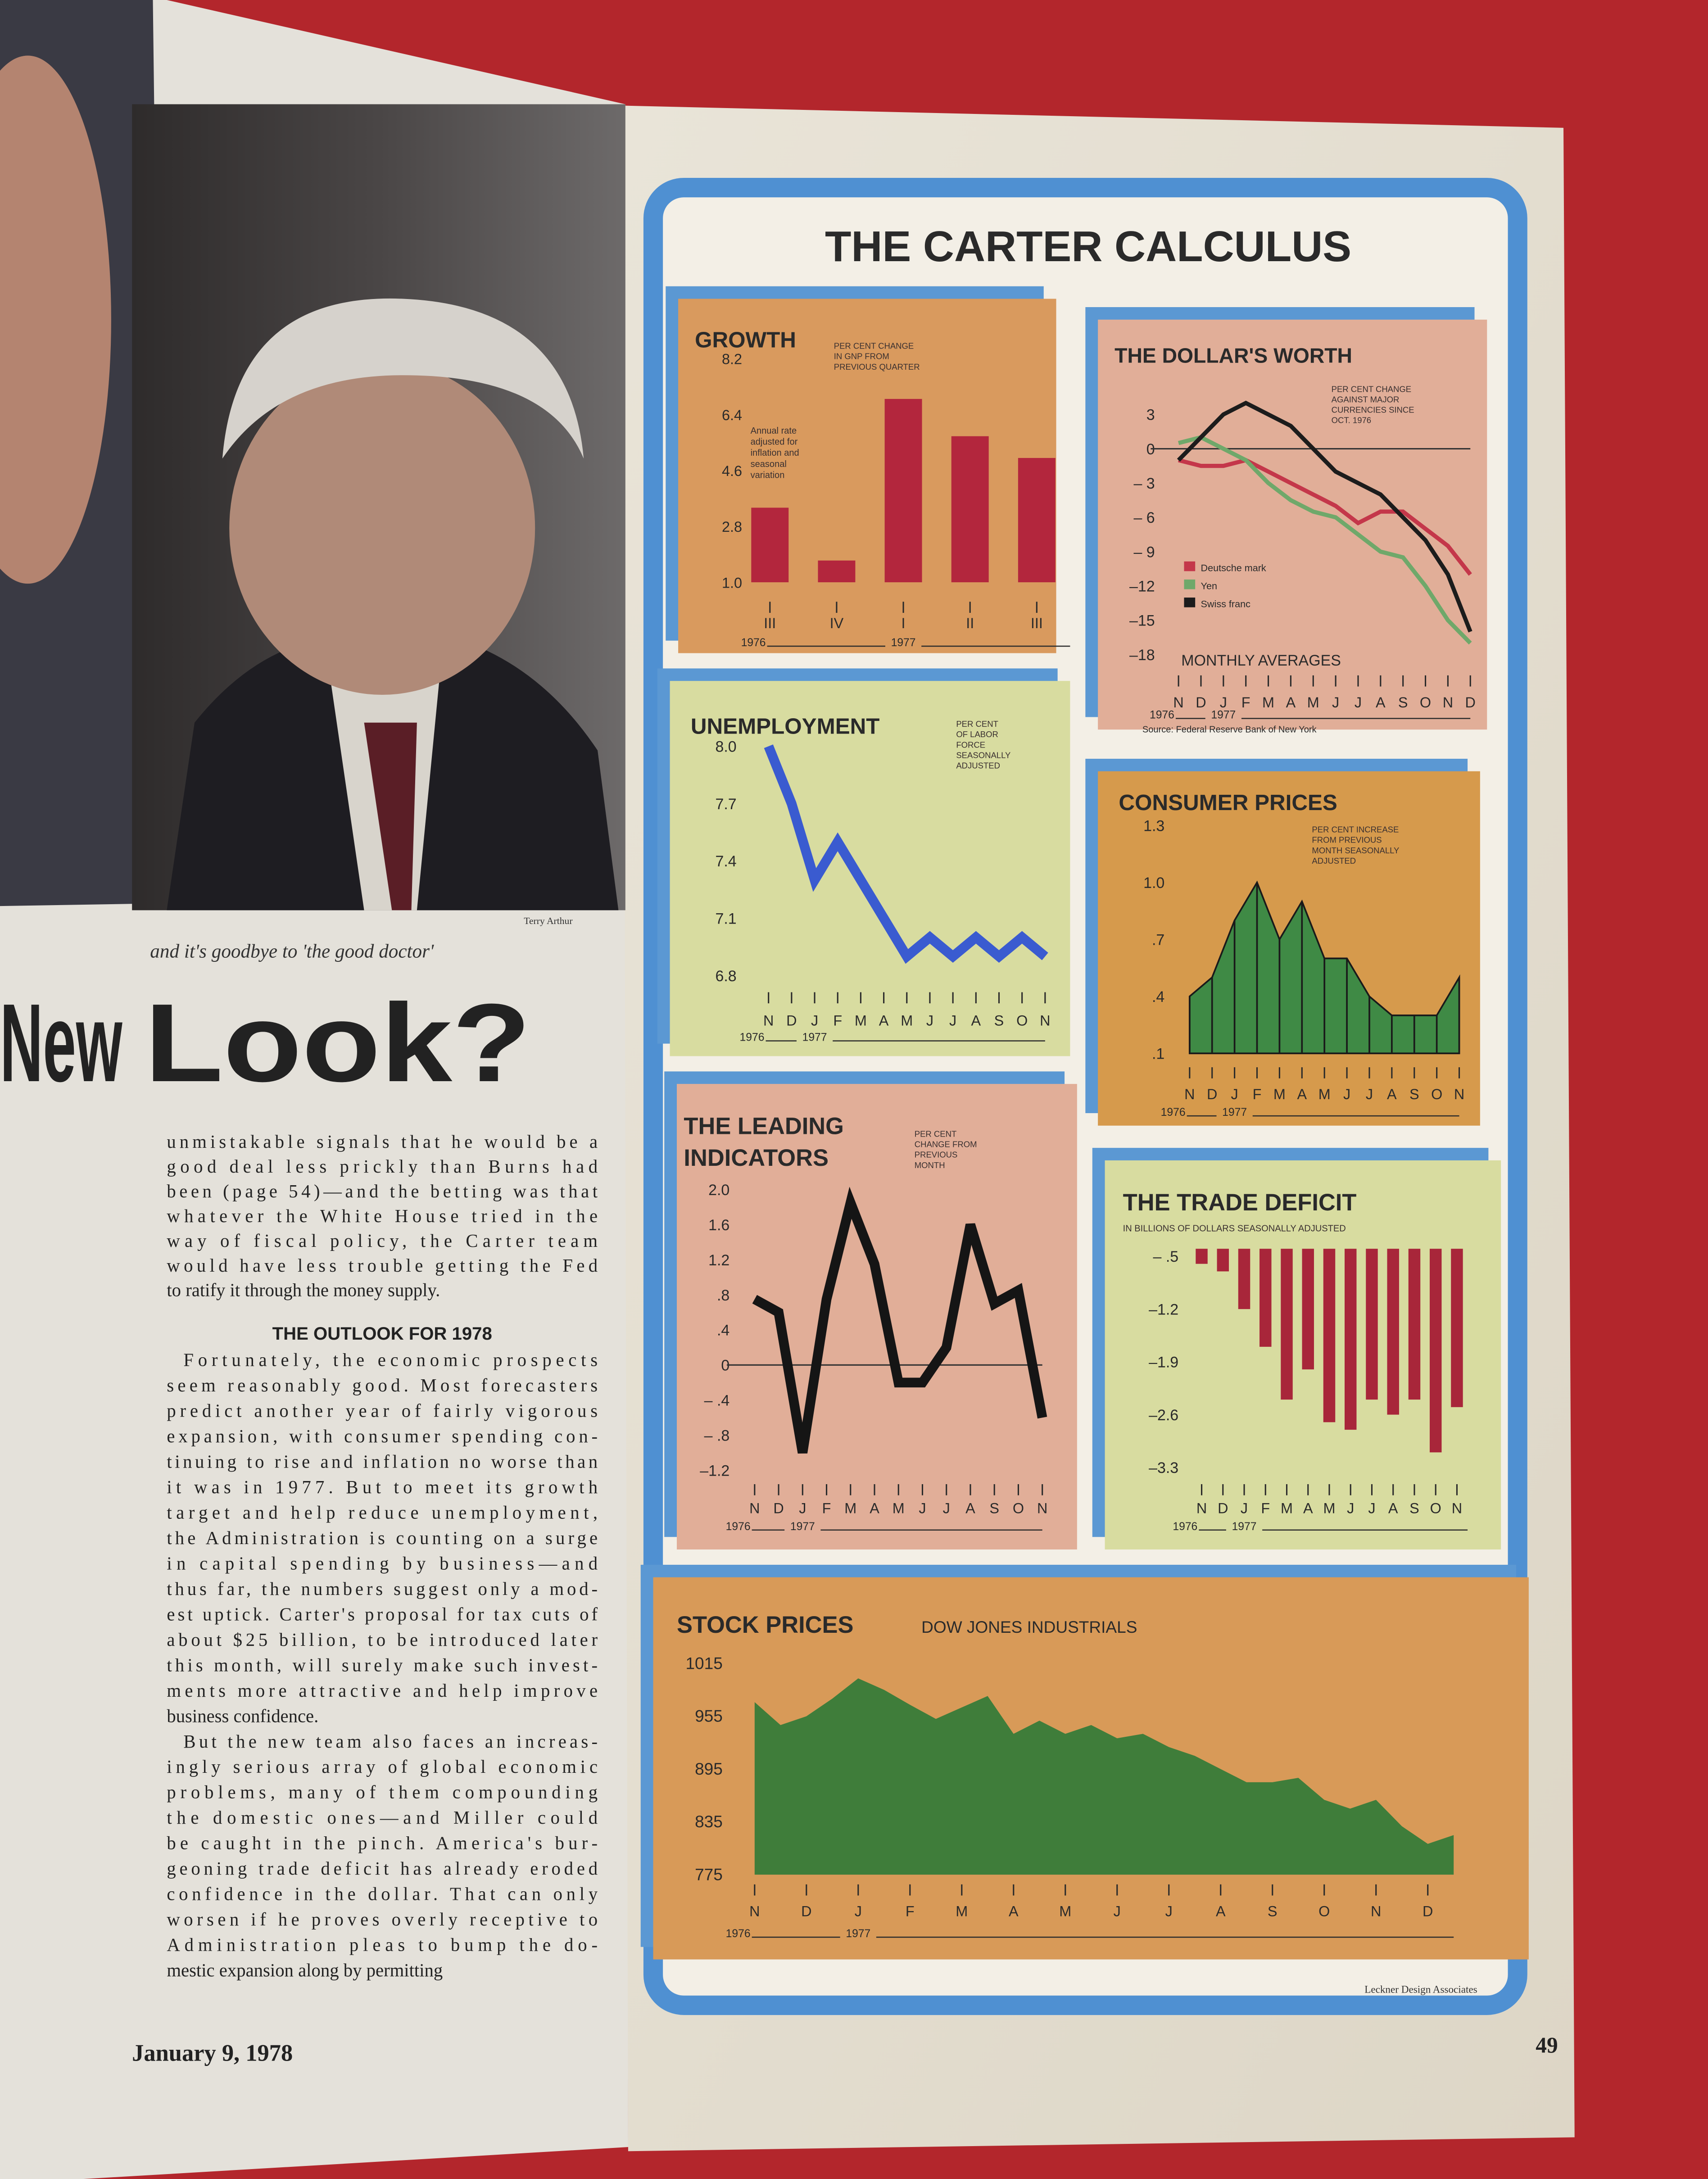  What do you see at coordinates (382, 1265) in the screenshot?
I see `article-line: would have less trouble getting the Fed` at bounding box center [382, 1265].